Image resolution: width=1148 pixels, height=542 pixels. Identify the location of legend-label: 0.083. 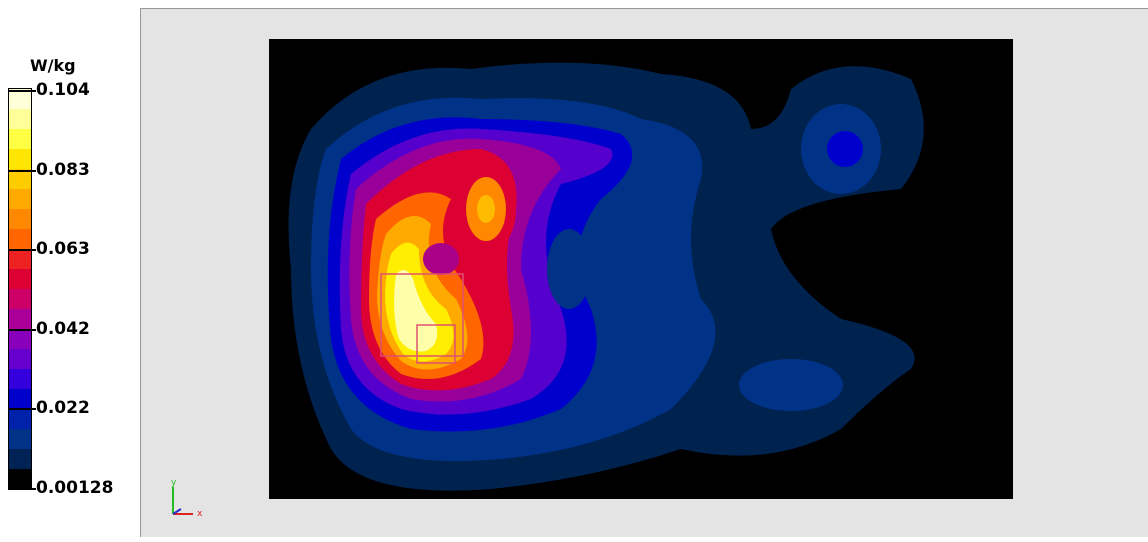
(63, 169).